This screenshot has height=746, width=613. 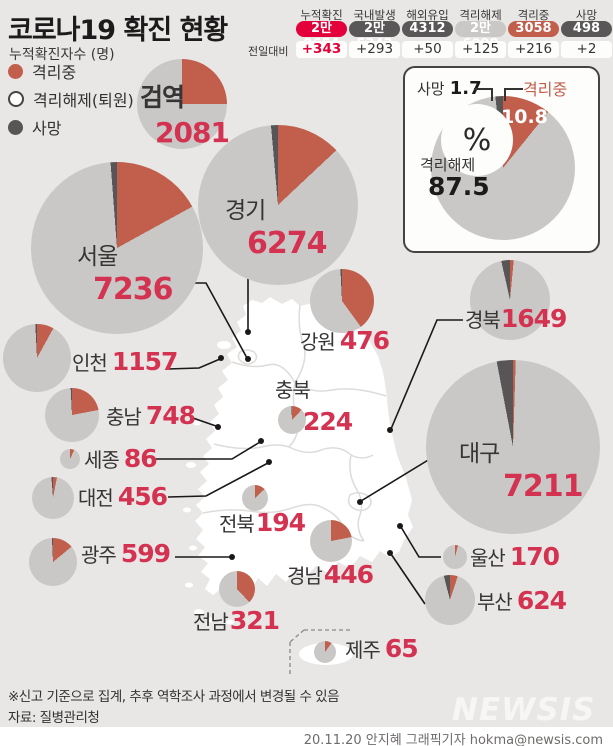 I want to click on pie-gyeongbuk, so click(x=510, y=300).